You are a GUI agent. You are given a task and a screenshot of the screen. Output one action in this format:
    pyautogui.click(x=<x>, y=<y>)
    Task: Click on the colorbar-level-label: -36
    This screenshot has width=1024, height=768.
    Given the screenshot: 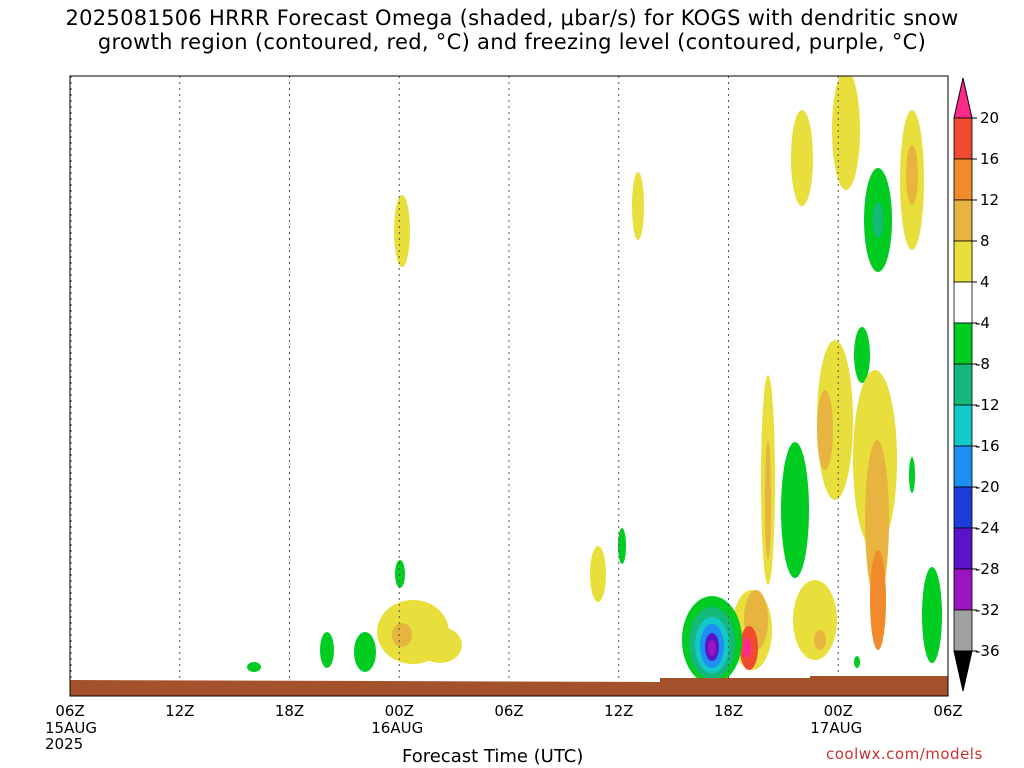 What is the action you would take?
    pyautogui.click(x=987, y=651)
    